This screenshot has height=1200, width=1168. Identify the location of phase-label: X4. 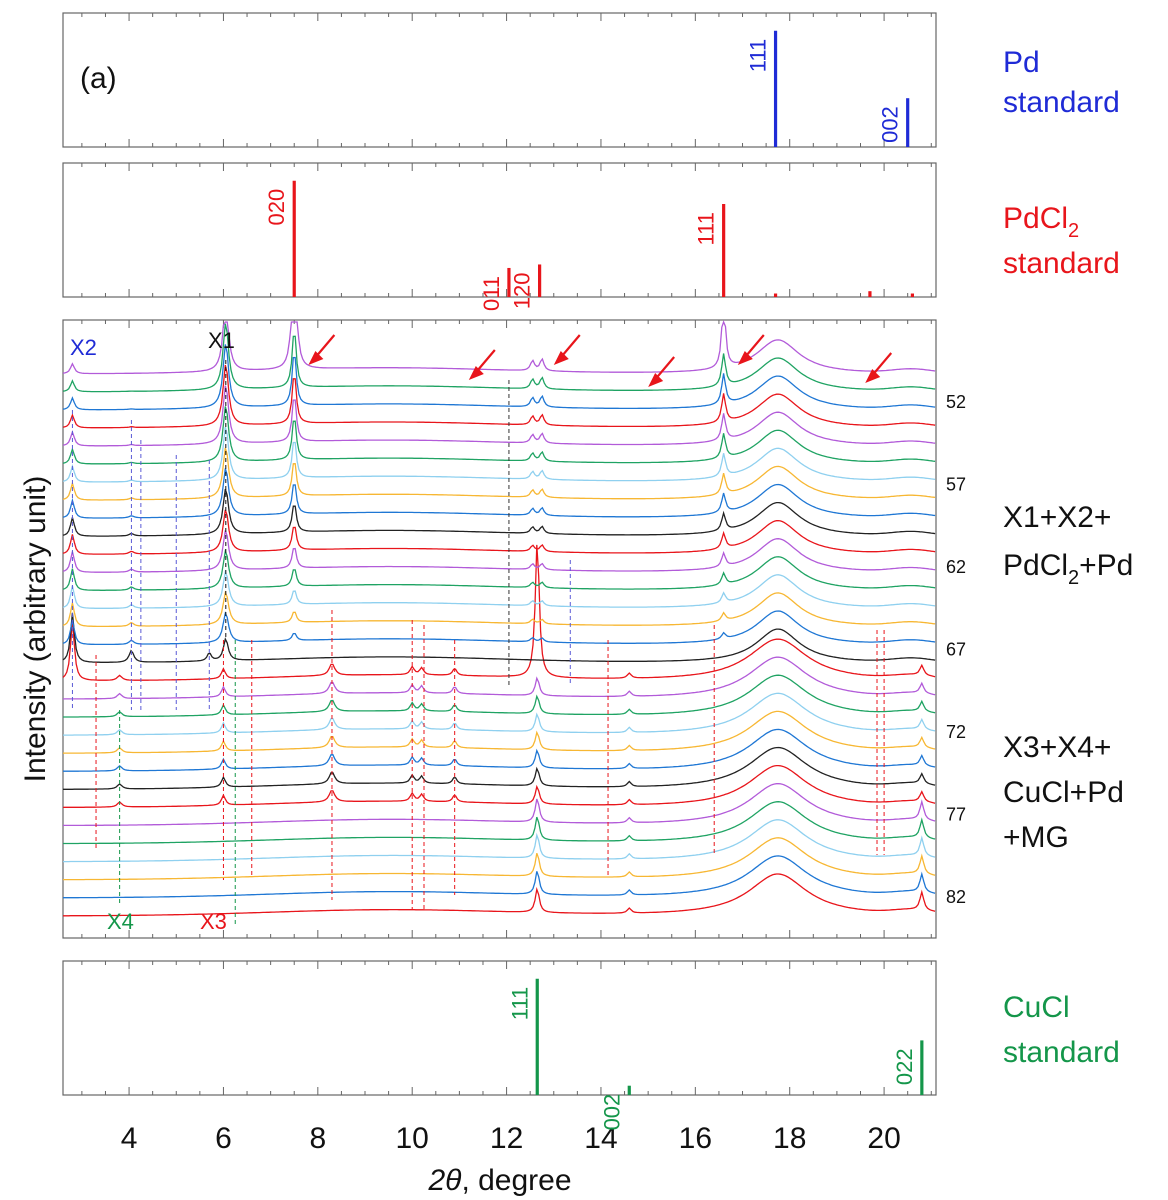
(120, 921).